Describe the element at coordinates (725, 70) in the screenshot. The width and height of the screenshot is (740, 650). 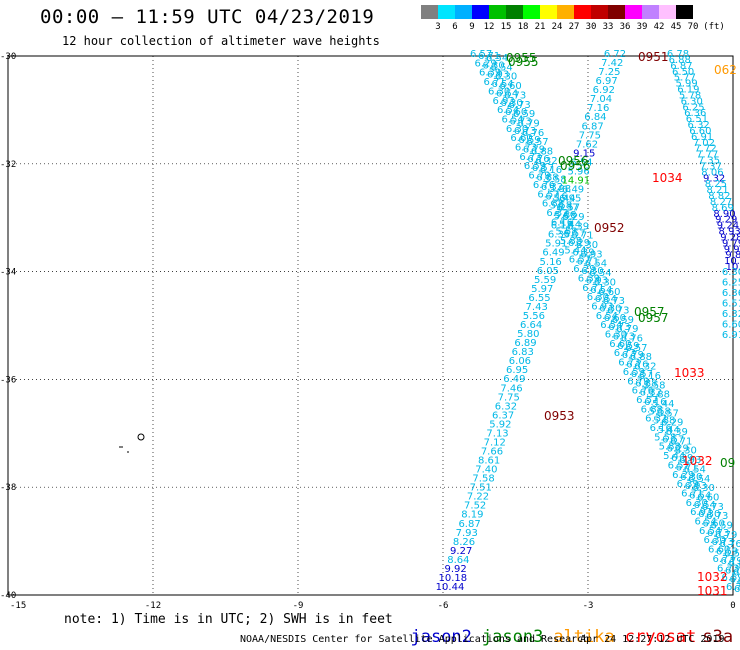
I see `pass-time-label: 062` at that location.